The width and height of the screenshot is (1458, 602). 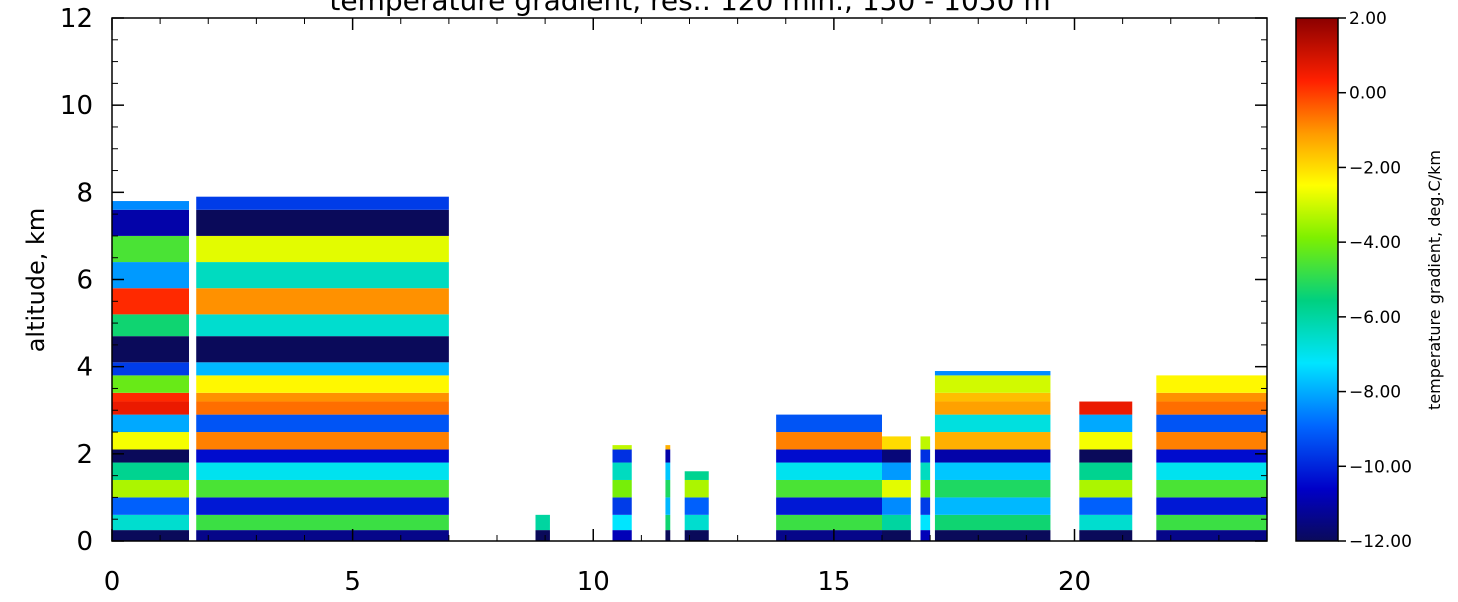 What do you see at coordinates (84, 281) in the screenshot?
I see `y-tick-label: 6` at bounding box center [84, 281].